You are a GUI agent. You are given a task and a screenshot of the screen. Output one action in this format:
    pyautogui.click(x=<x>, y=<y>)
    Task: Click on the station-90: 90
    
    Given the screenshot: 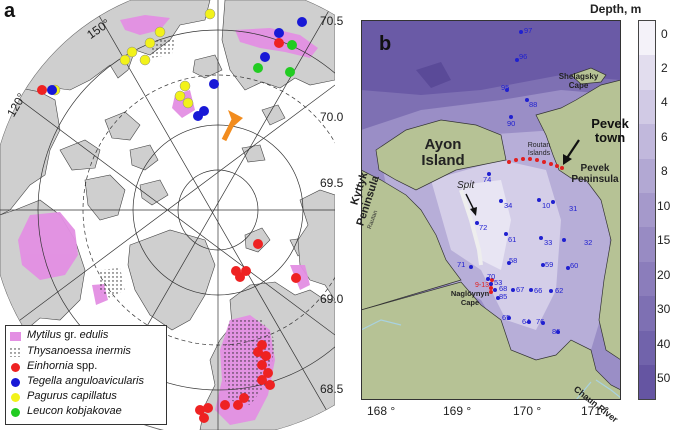 What is the action you would take?
    pyautogui.click(x=511, y=123)
    